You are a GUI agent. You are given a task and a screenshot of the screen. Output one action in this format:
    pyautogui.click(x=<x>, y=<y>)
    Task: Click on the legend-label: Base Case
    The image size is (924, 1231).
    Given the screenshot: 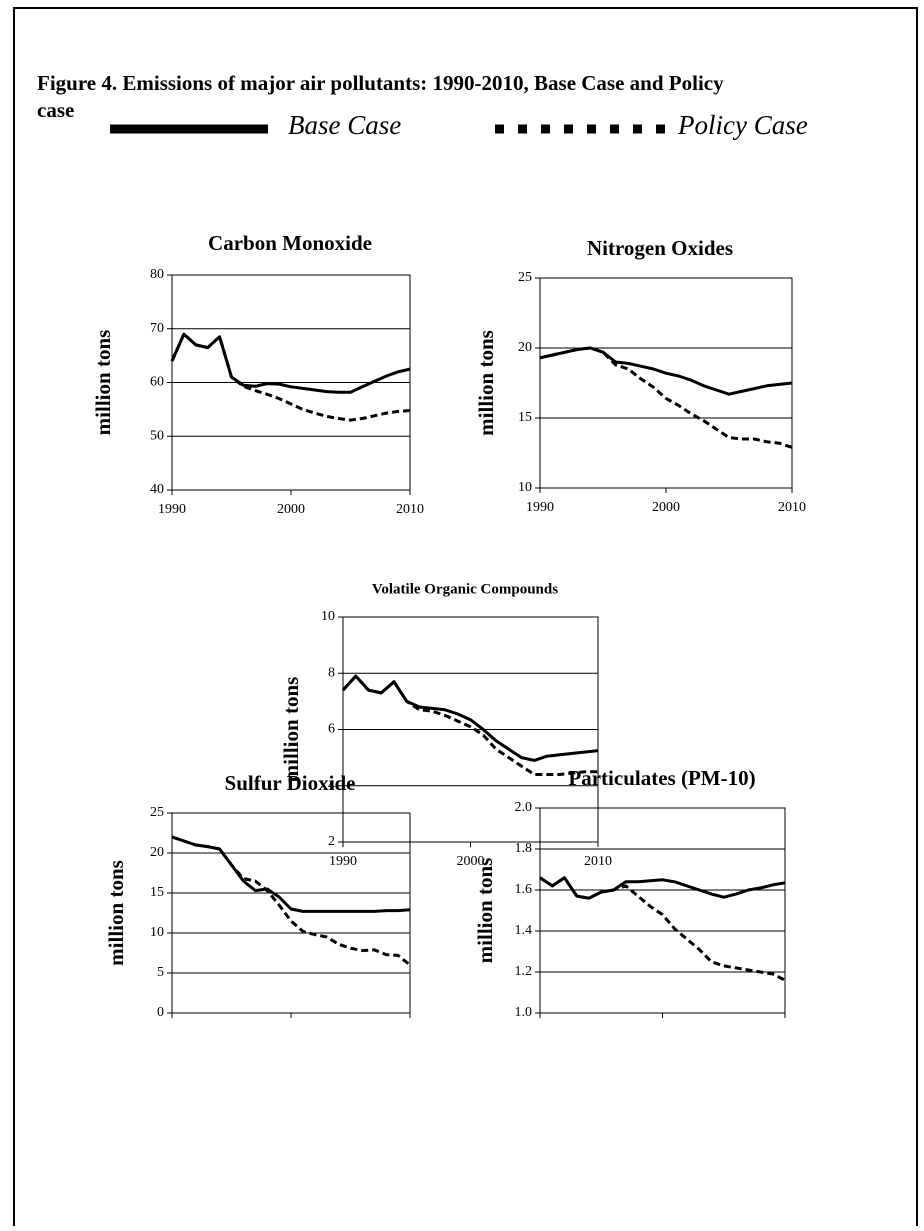 What is the action you would take?
    pyautogui.click(x=344, y=125)
    